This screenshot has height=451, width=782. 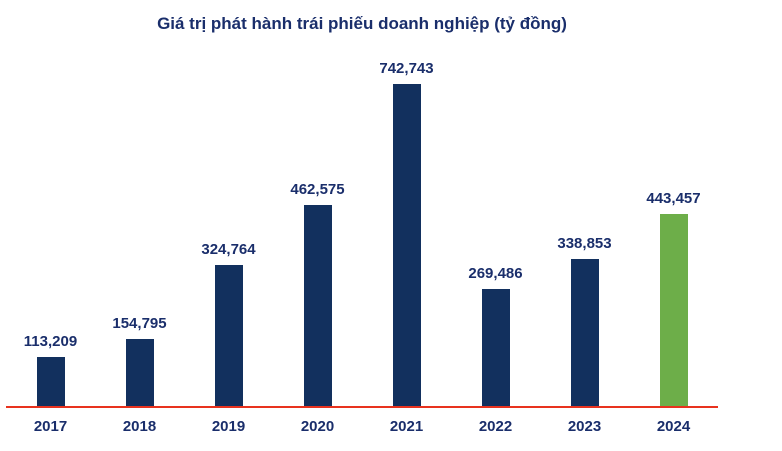 I want to click on bar-group-2021: 742,743, so click(x=406, y=233).